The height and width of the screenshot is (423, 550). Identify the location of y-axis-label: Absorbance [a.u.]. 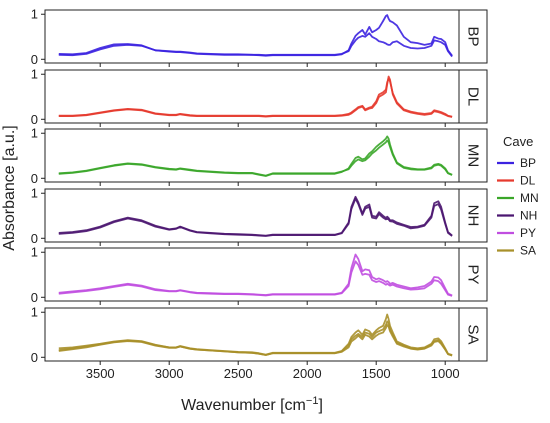
(9, 187).